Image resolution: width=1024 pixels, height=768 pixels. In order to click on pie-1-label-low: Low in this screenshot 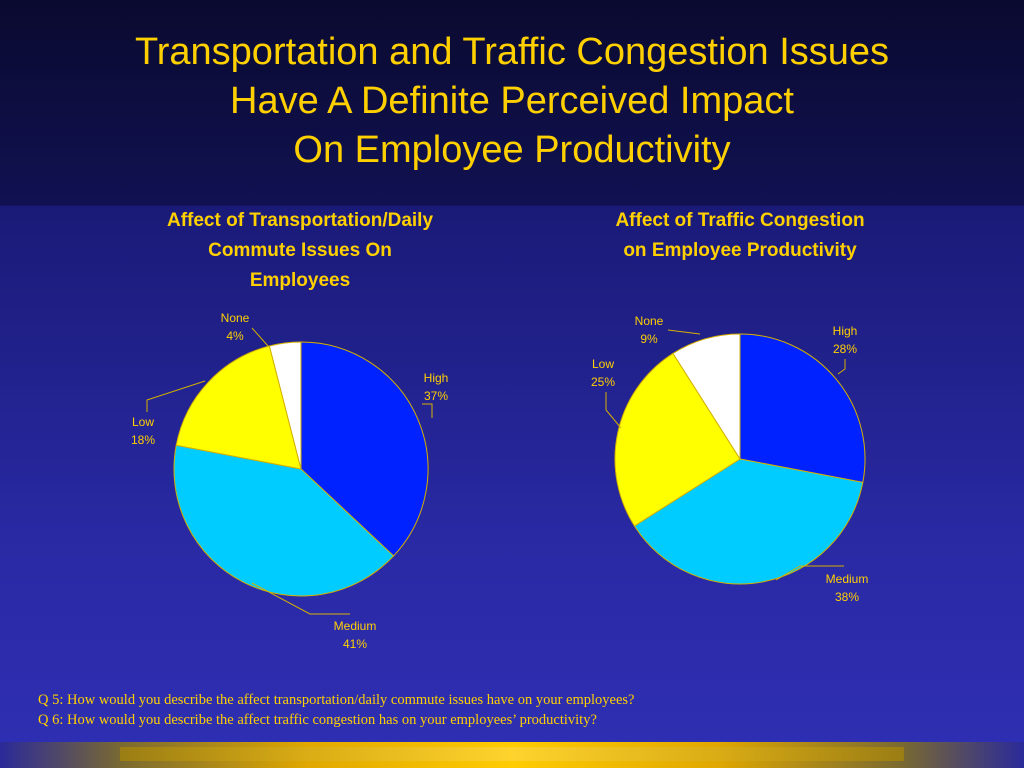, I will do `click(143, 422)`.